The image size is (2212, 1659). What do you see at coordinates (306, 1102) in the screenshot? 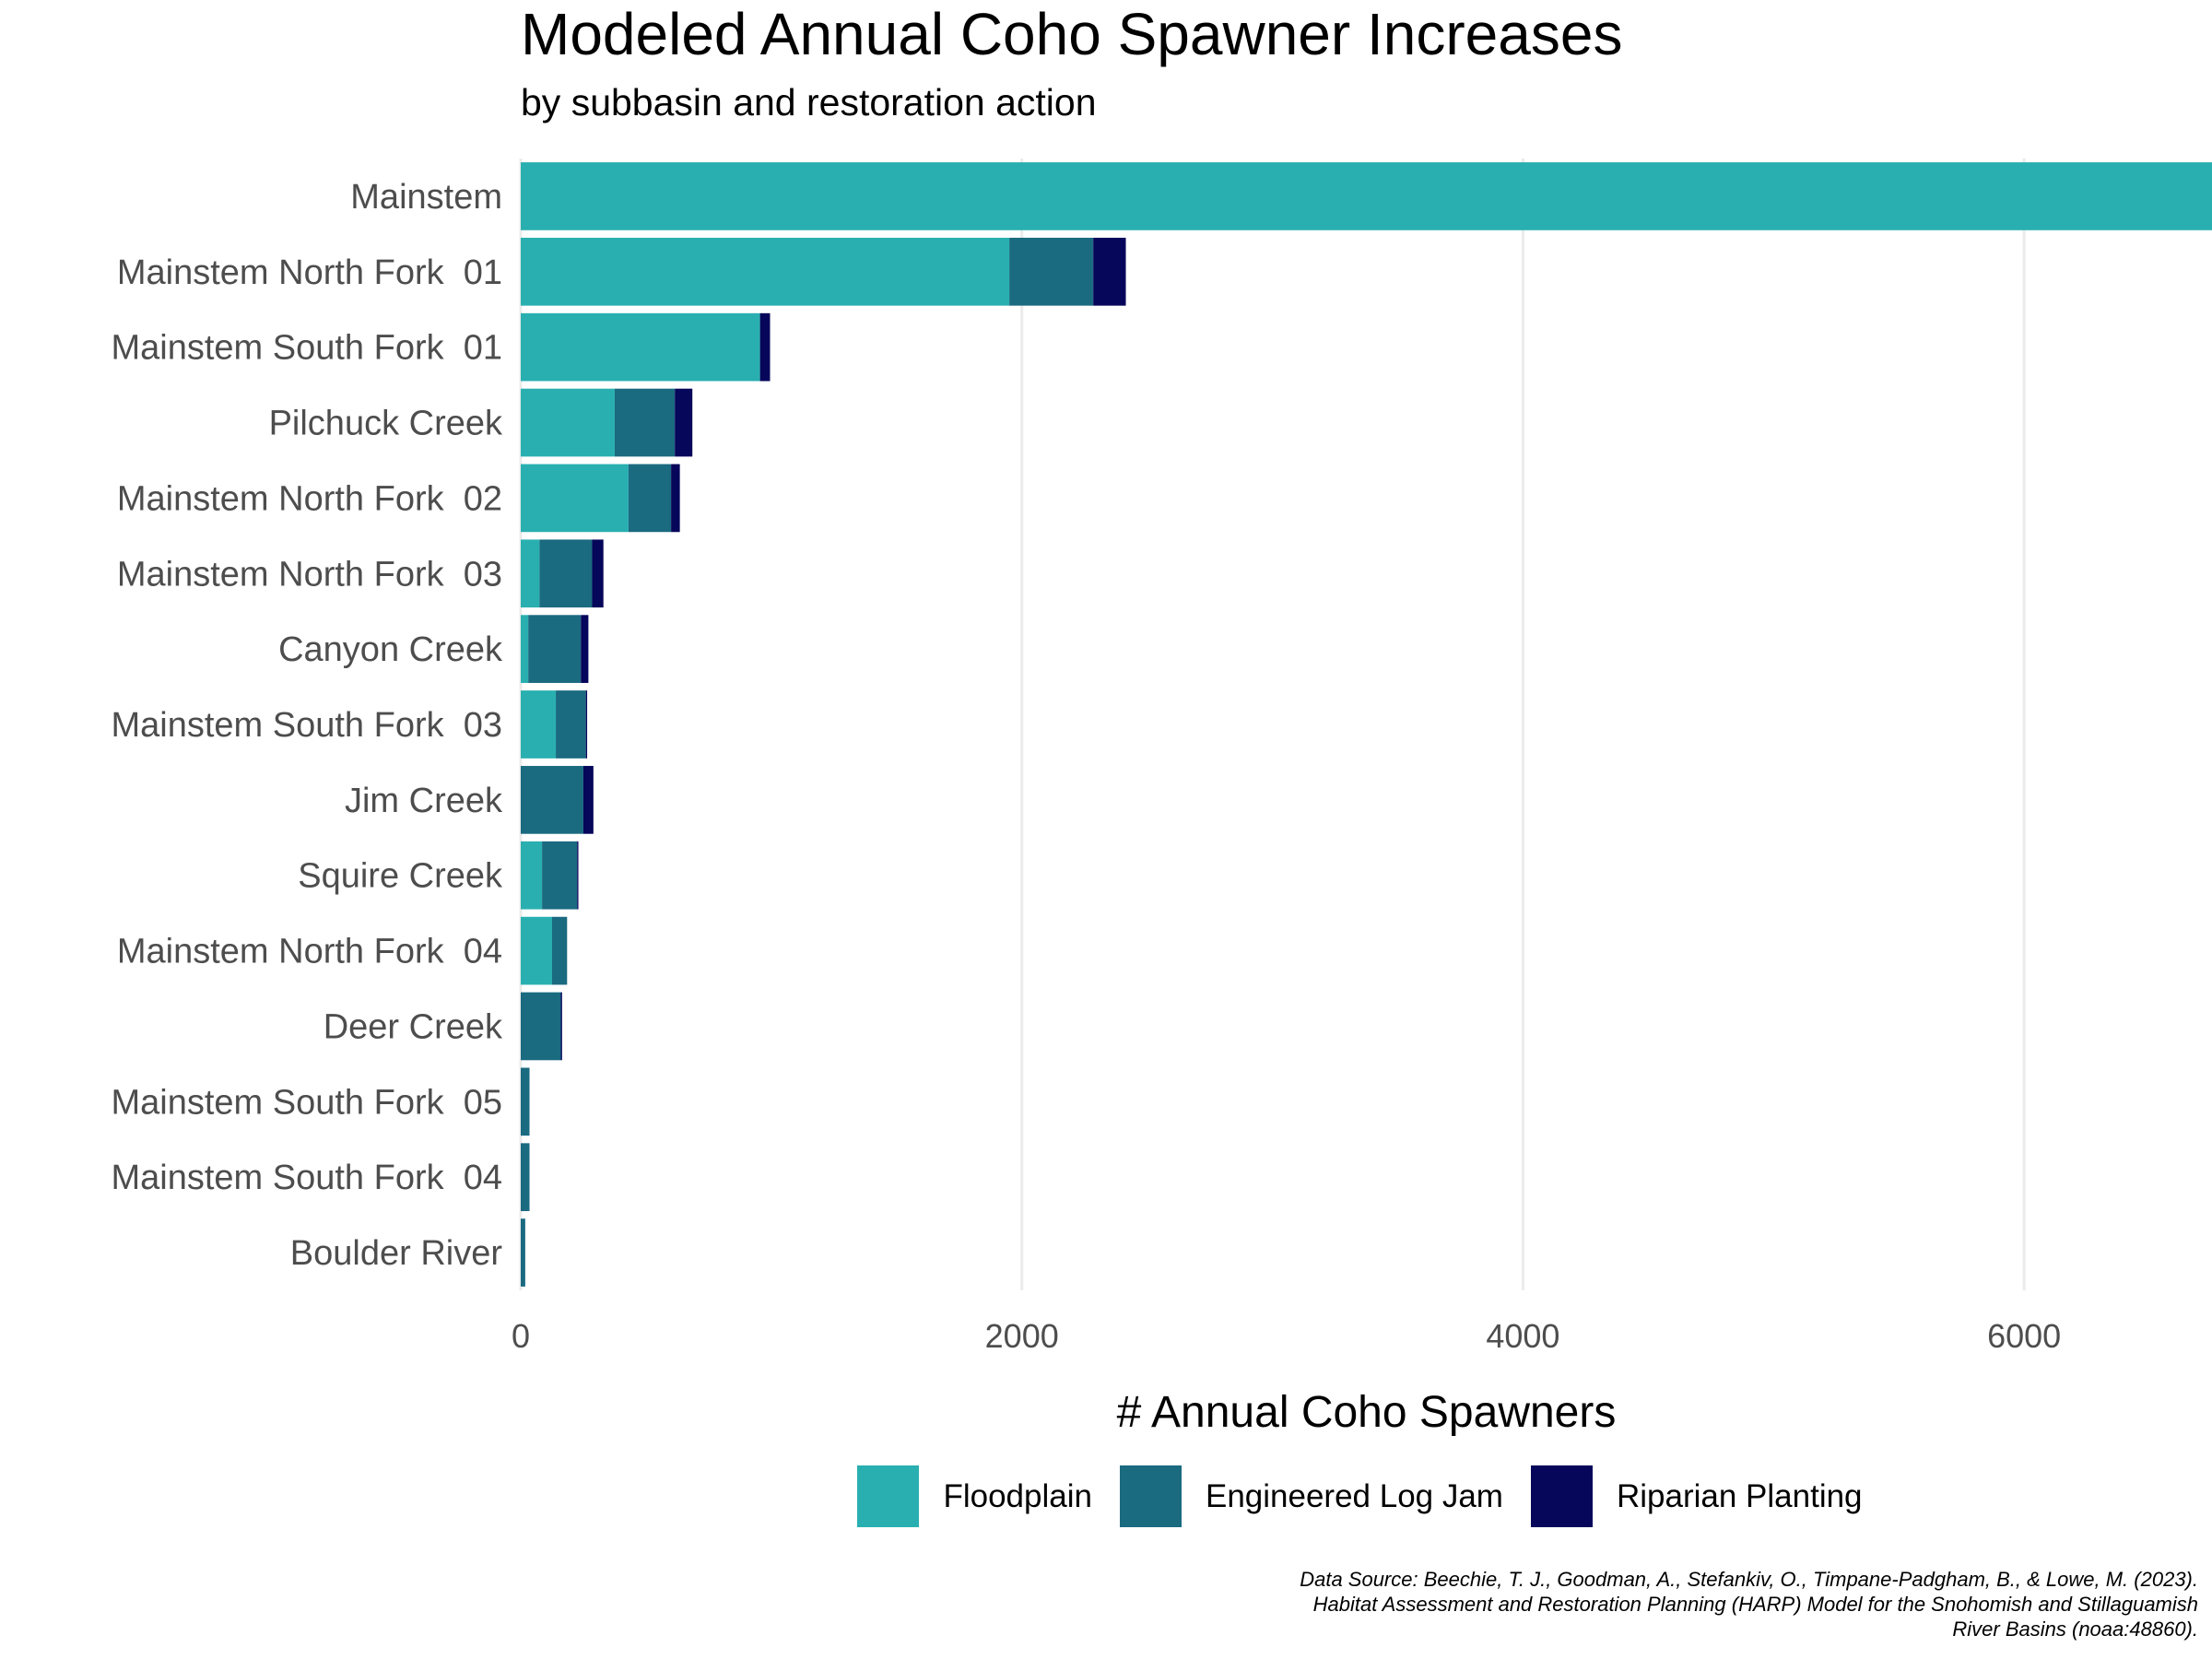
I see `category-label-mainstem-south-fork-05: Mainstem South Fork 05` at bounding box center [306, 1102].